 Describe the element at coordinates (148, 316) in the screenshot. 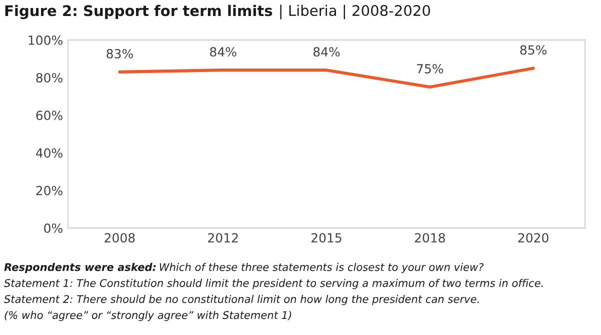

I see `text: (% who “agree” or “strongly agree” with Statement 1)` at that location.